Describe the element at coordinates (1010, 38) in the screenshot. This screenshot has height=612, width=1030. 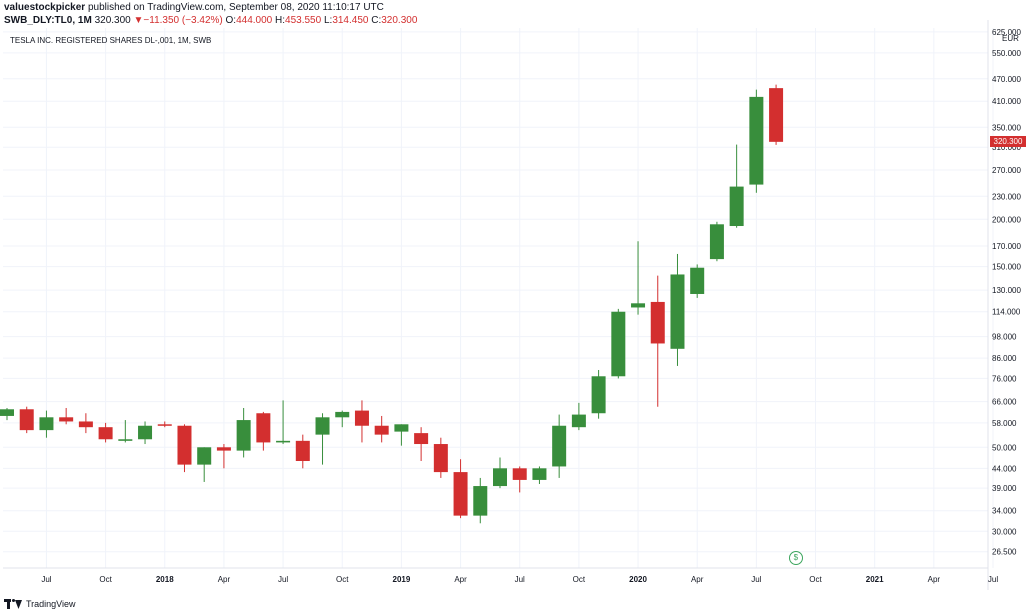
I see `currency-label: EUR` at that location.